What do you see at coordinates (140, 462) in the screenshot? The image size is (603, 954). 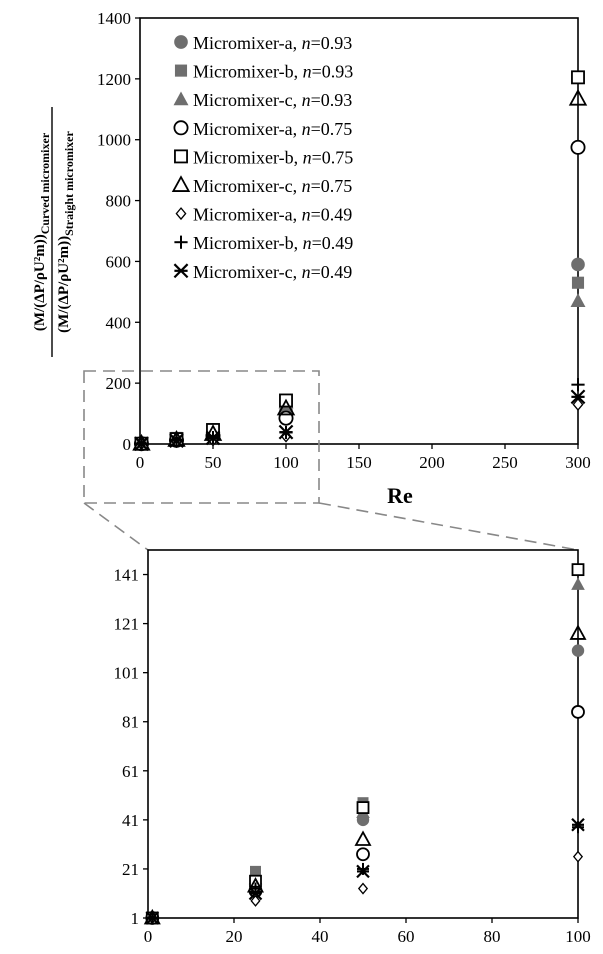 I see `main-x-tick-label: 0` at bounding box center [140, 462].